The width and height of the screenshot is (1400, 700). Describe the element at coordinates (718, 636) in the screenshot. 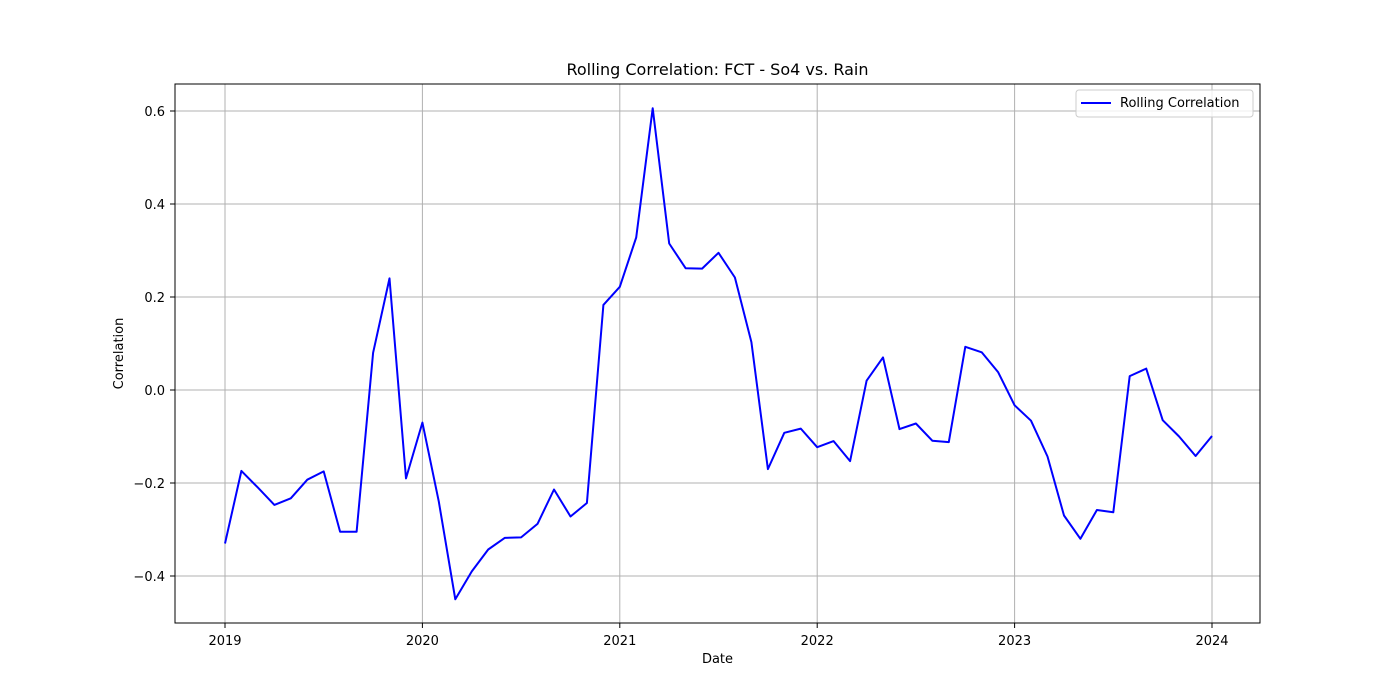

I see `x-axis-ticks: 2019 2020 2021 2022 2023 2024` at that location.